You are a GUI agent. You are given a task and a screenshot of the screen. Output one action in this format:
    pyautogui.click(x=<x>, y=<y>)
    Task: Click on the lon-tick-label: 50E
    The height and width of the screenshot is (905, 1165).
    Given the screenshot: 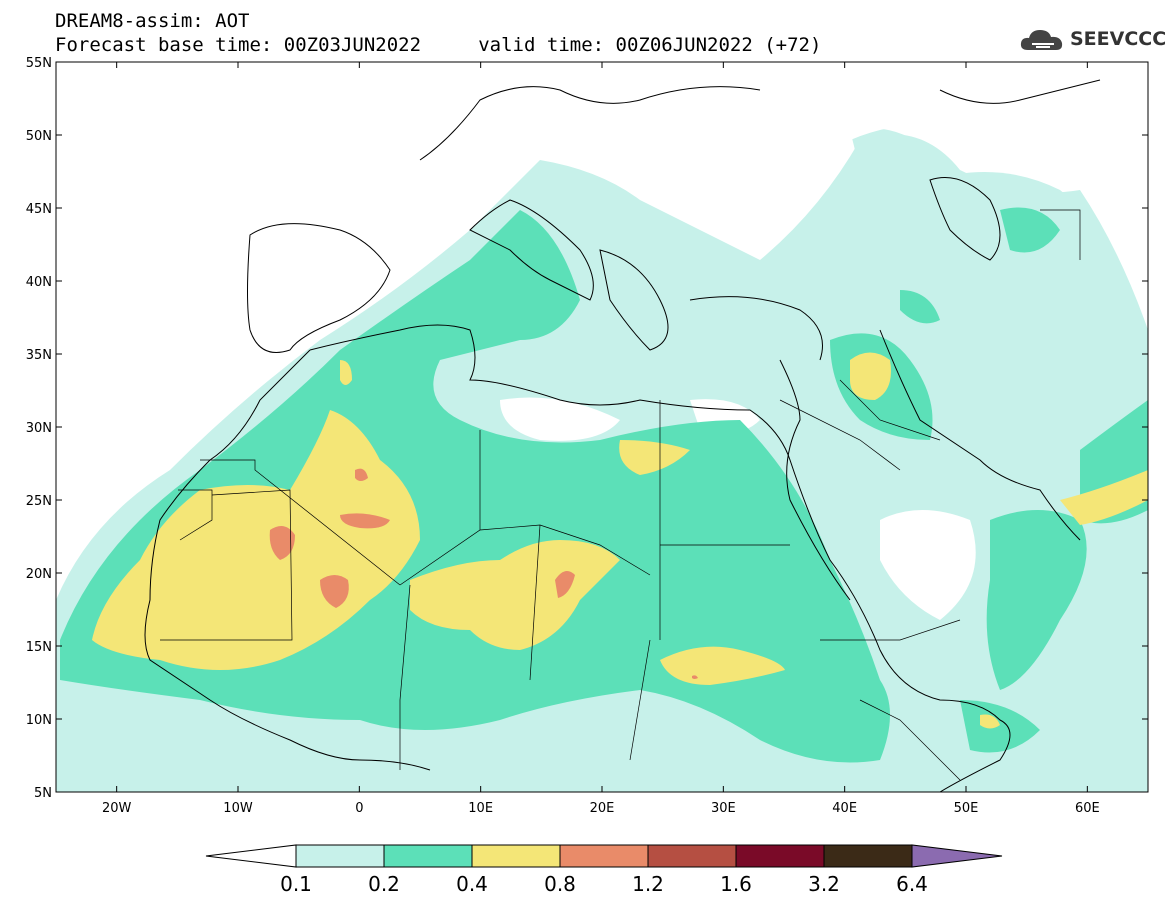 What is the action you would take?
    pyautogui.click(x=966, y=808)
    